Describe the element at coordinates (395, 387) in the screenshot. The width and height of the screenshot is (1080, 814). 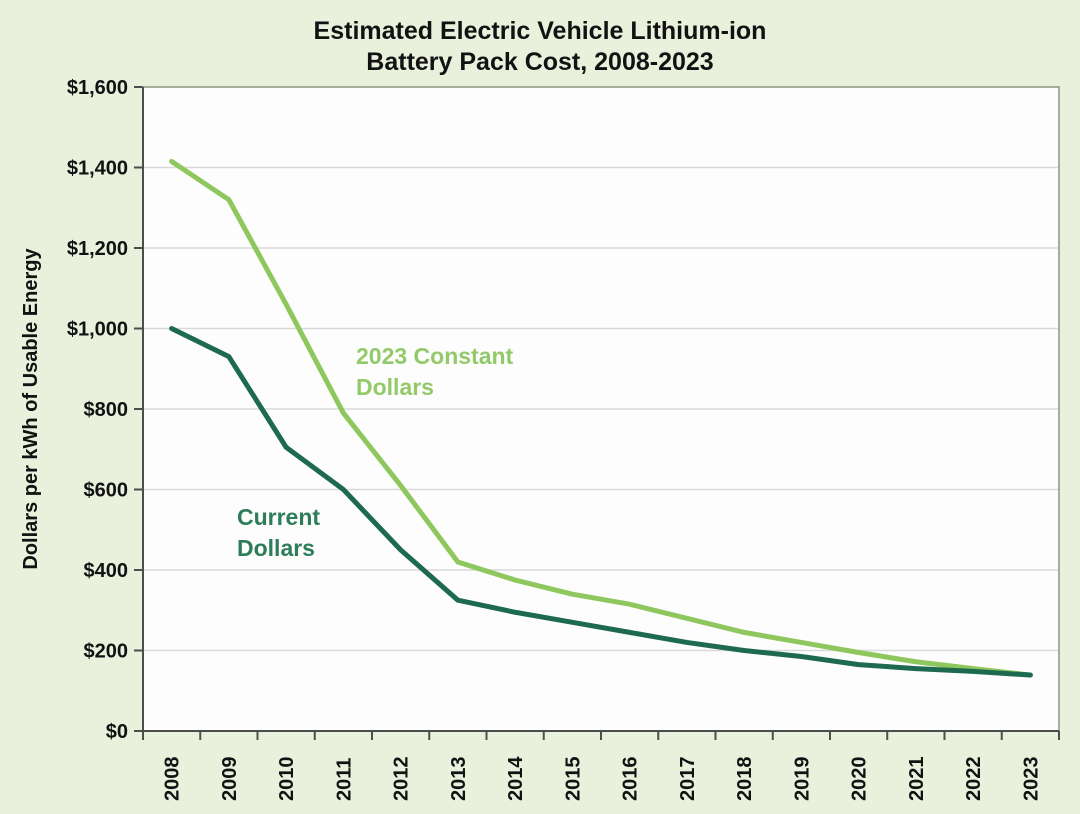
I see `series-label-constant-line2: Dollars` at that location.